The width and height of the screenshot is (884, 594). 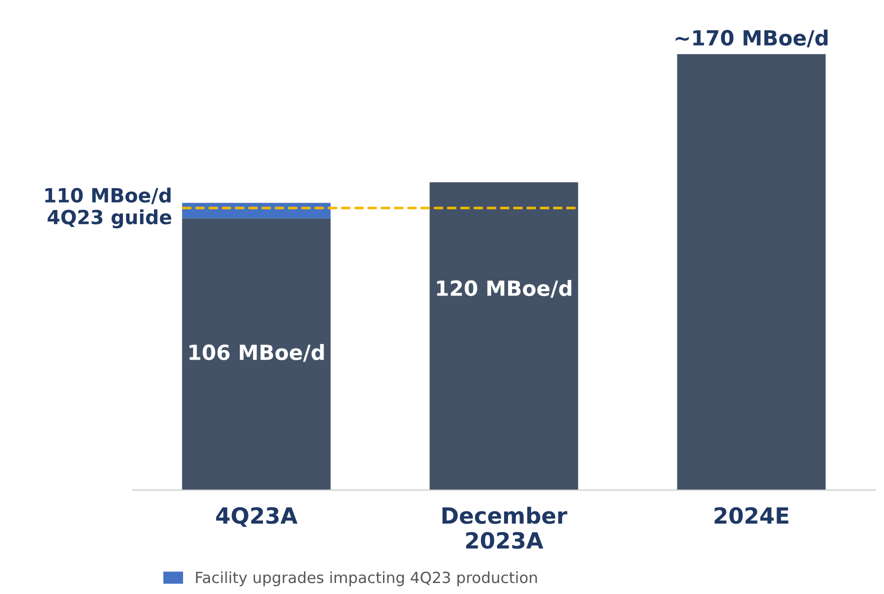 I want to click on x-tick-label: 4Q23A, so click(x=257, y=517).